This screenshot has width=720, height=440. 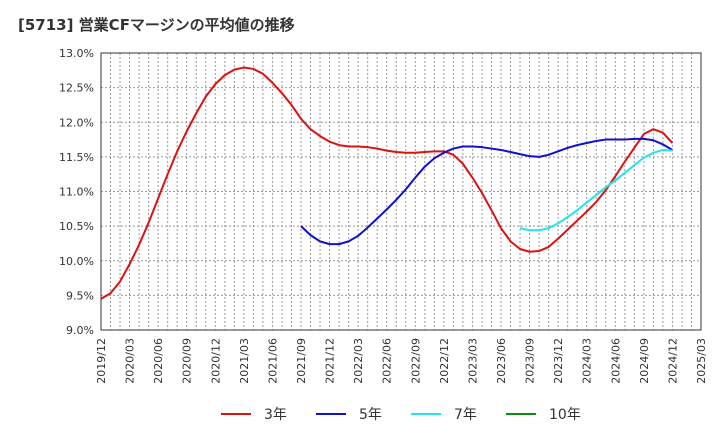 What do you see at coordinates (76, 226) in the screenshot?
I see `y-tick-label: 10.5%` at bounding box center [76, 226].